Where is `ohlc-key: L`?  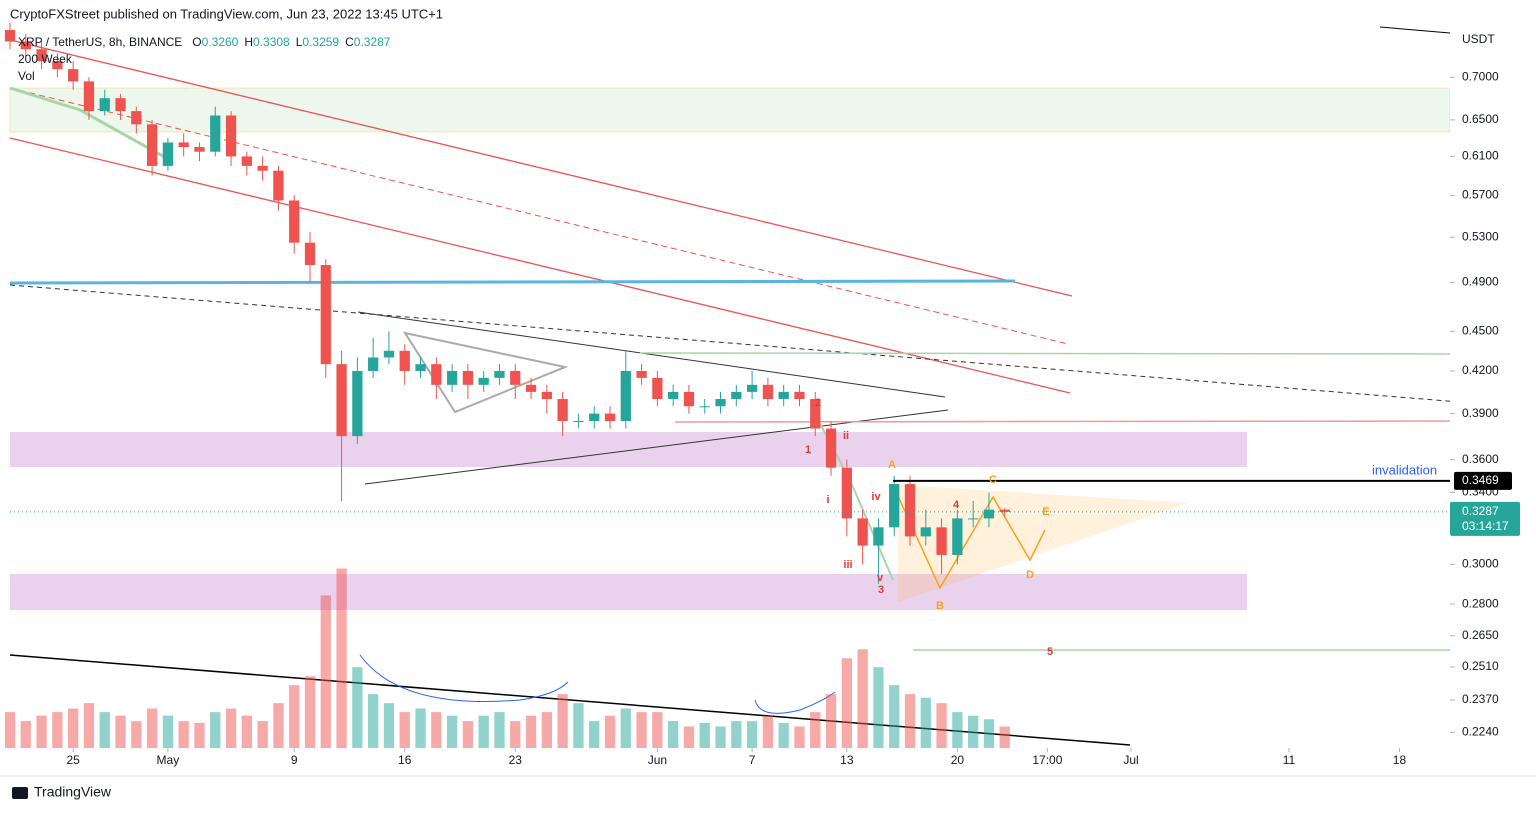
ohlc-key: L is located at coordinates (299, 42).